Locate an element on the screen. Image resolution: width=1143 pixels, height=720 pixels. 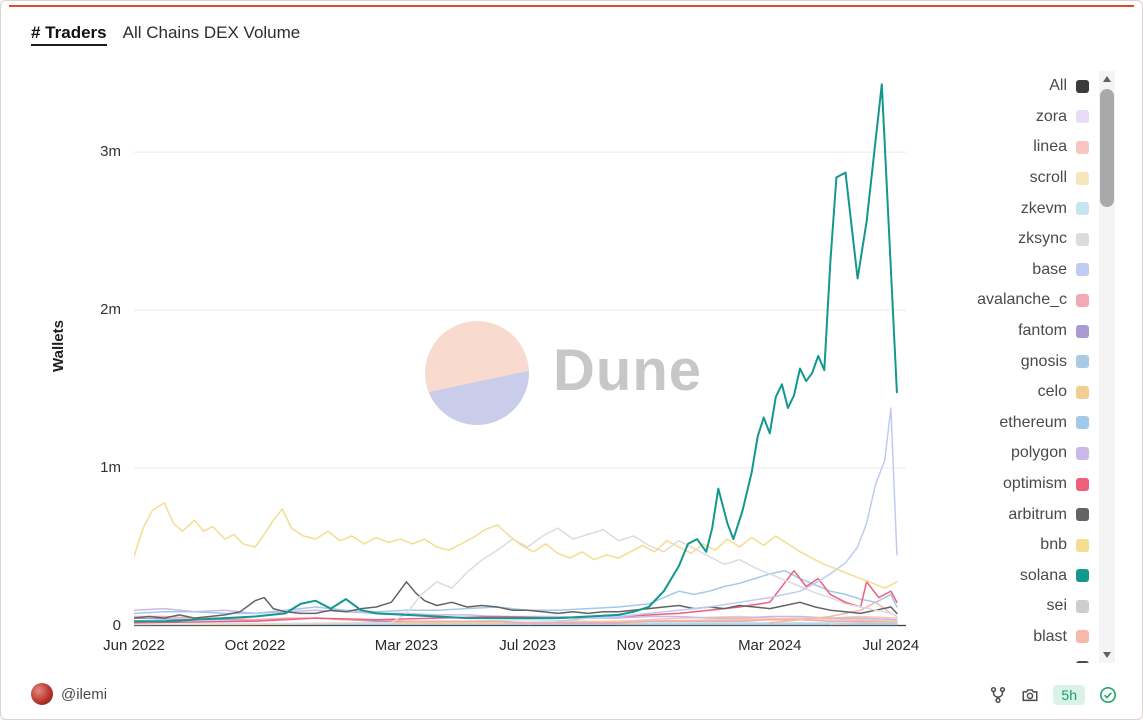
legend-item-fantom: fantom is located at coordinates (1009, 331).